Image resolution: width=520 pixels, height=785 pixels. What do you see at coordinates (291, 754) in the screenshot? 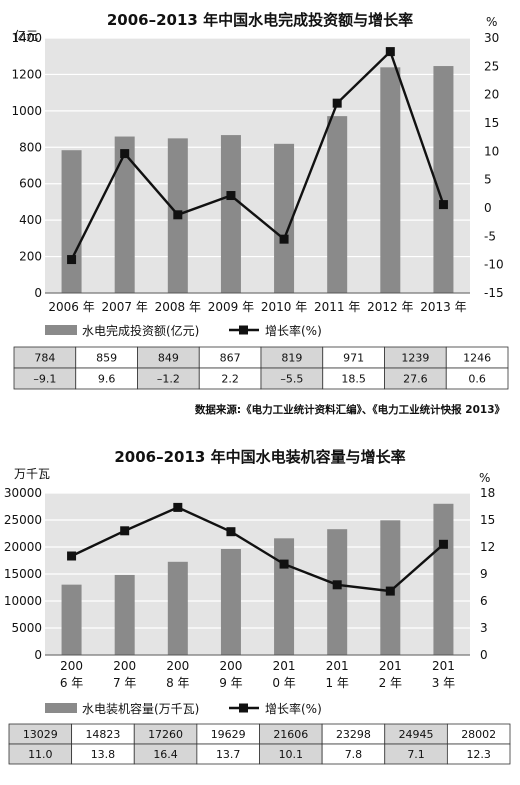
I see `table-cell-value: 10.1` at bounding box center [291, 754].